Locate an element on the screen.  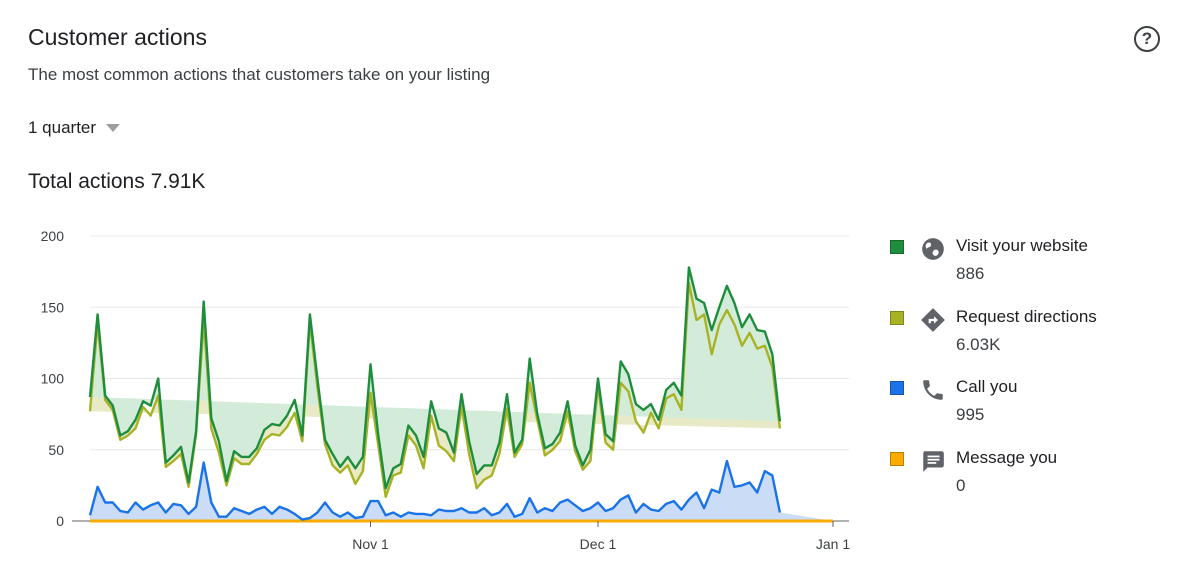
total-actions: Total actions 7.91K is located at coordinates (117, 181).